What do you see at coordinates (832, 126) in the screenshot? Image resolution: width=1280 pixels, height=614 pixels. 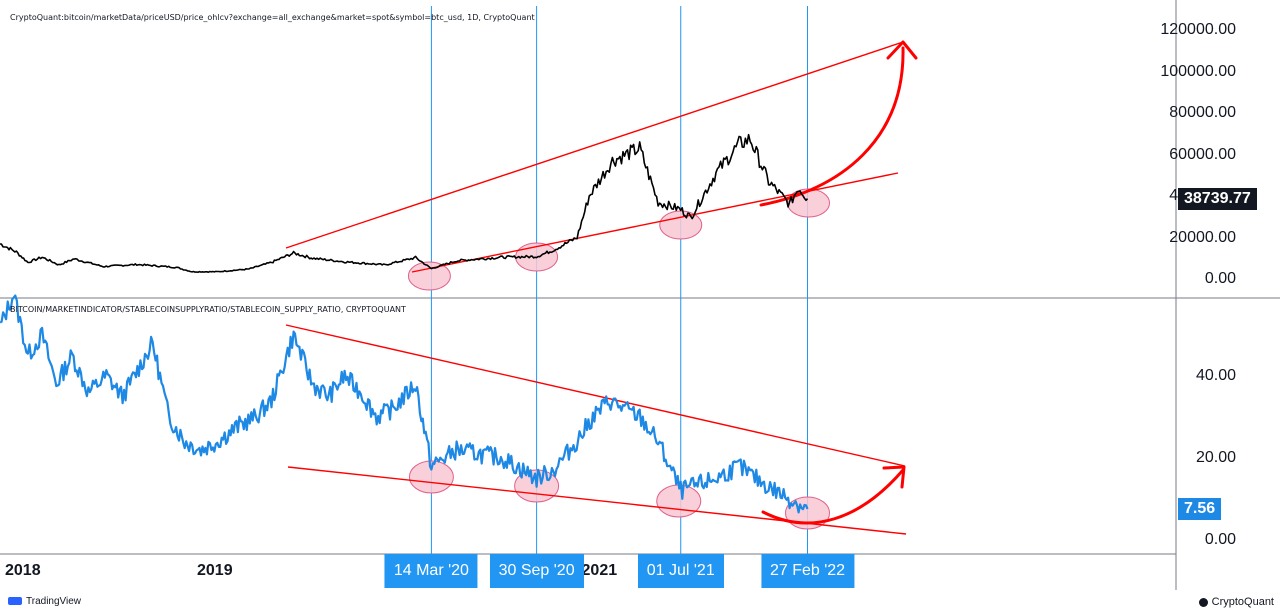 I see `price-projection-arrow` at bounding box center [832, 126].